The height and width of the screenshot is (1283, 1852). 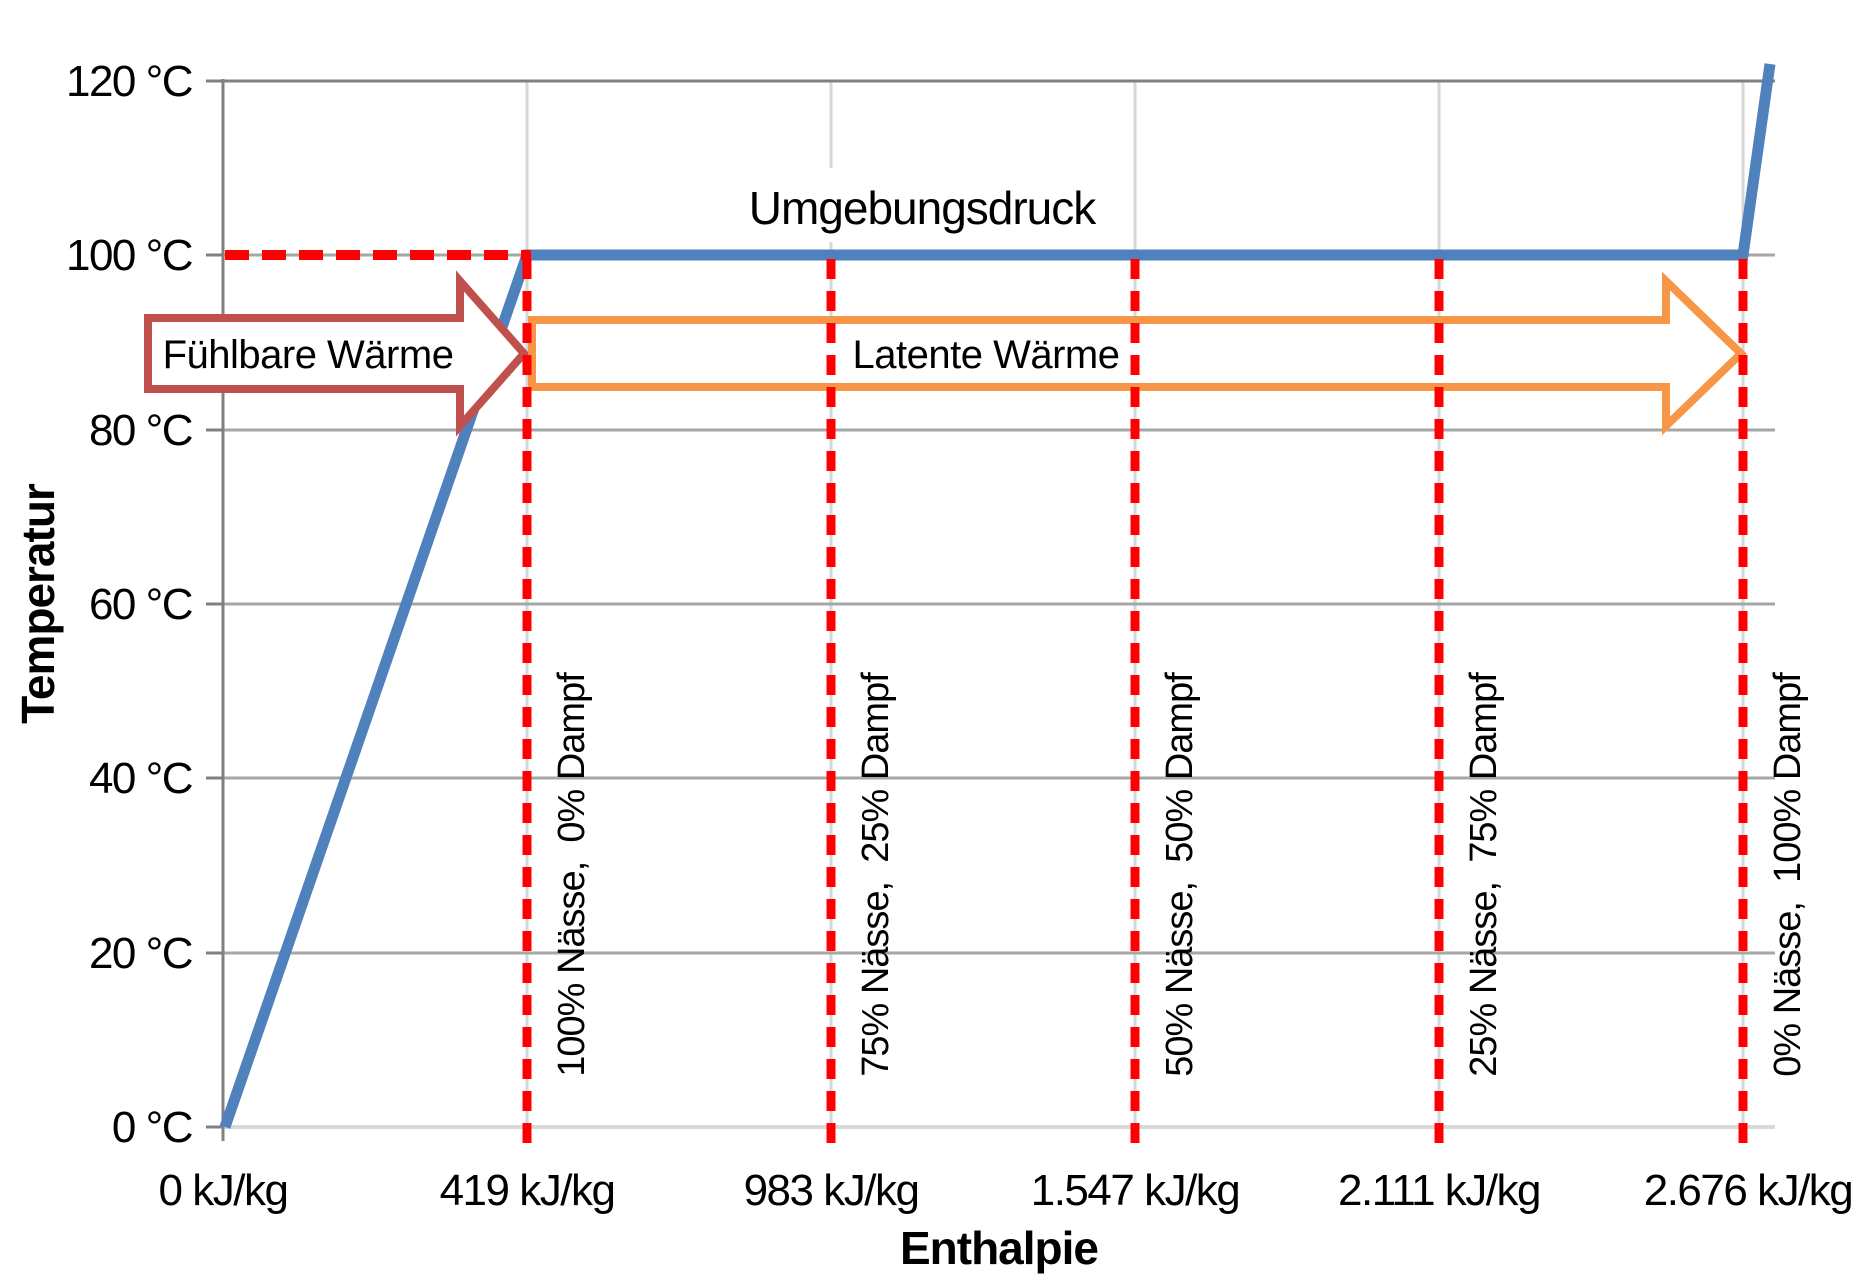 I want to click on sensible-heat-arrow, so click(x=337, y=353).